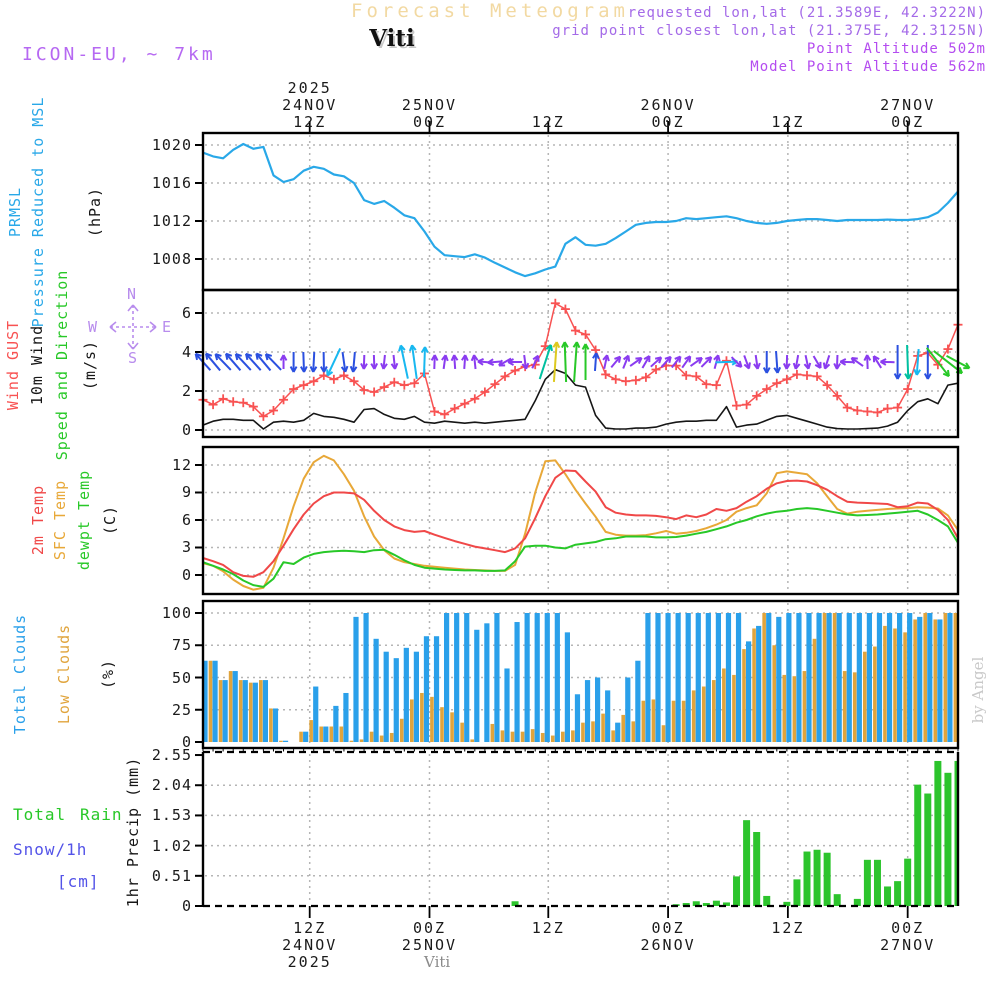 Image resolution: width=1000 pixels, height=1000 pixels. I want to click on precip-rain-label: Rain, so click(101, 814).